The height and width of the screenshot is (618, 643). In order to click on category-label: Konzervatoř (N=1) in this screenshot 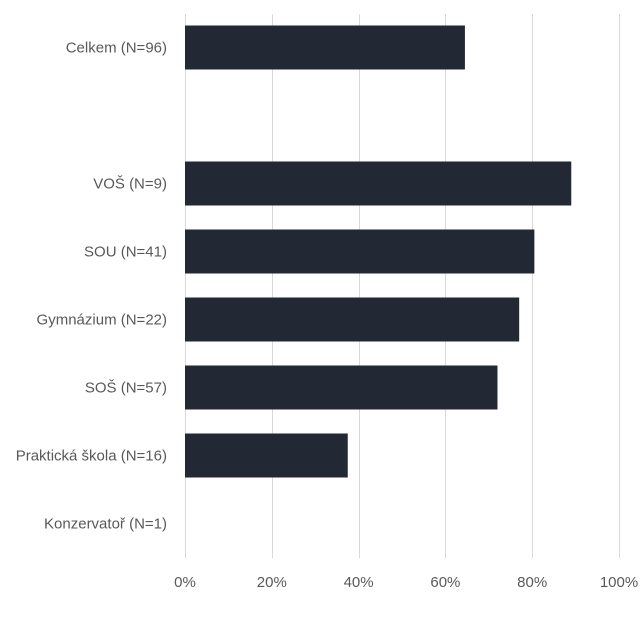, I will do `click(105, 524)`.